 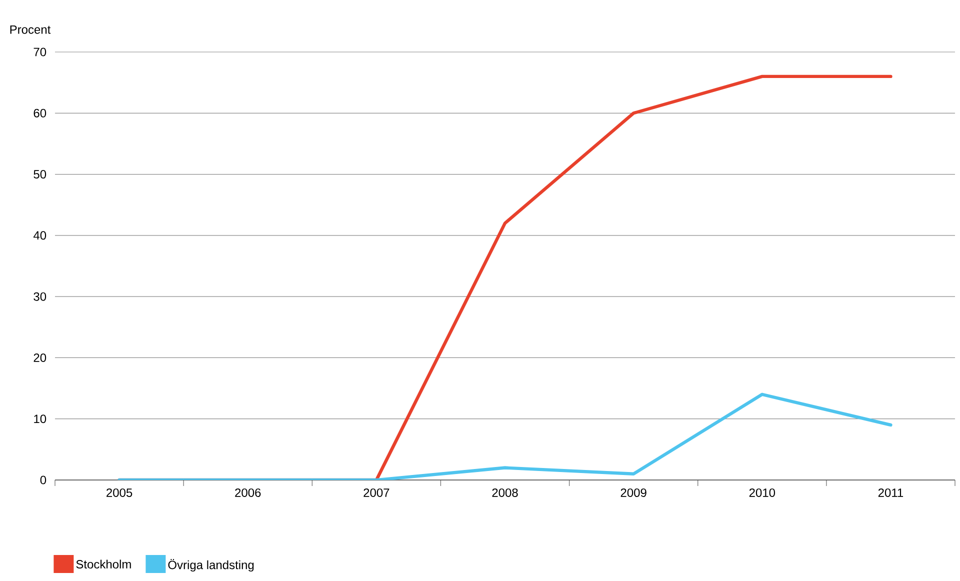 I want to click on x-tick-label: 2010, so click(x=762, y=492).